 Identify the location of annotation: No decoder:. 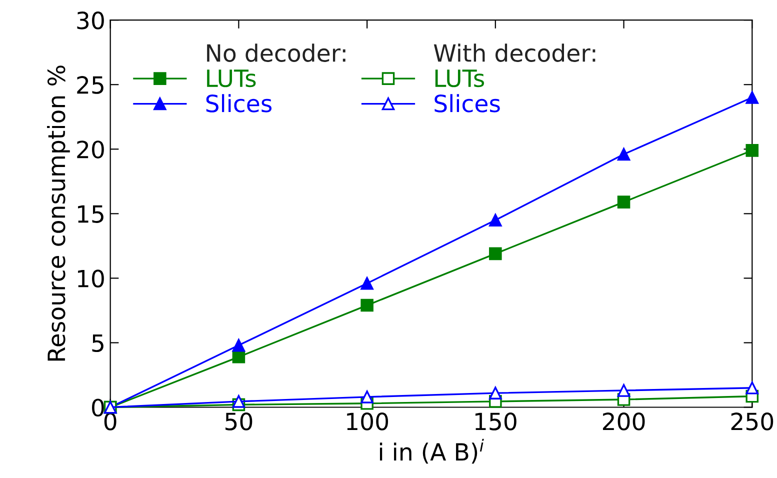
(276, 53).